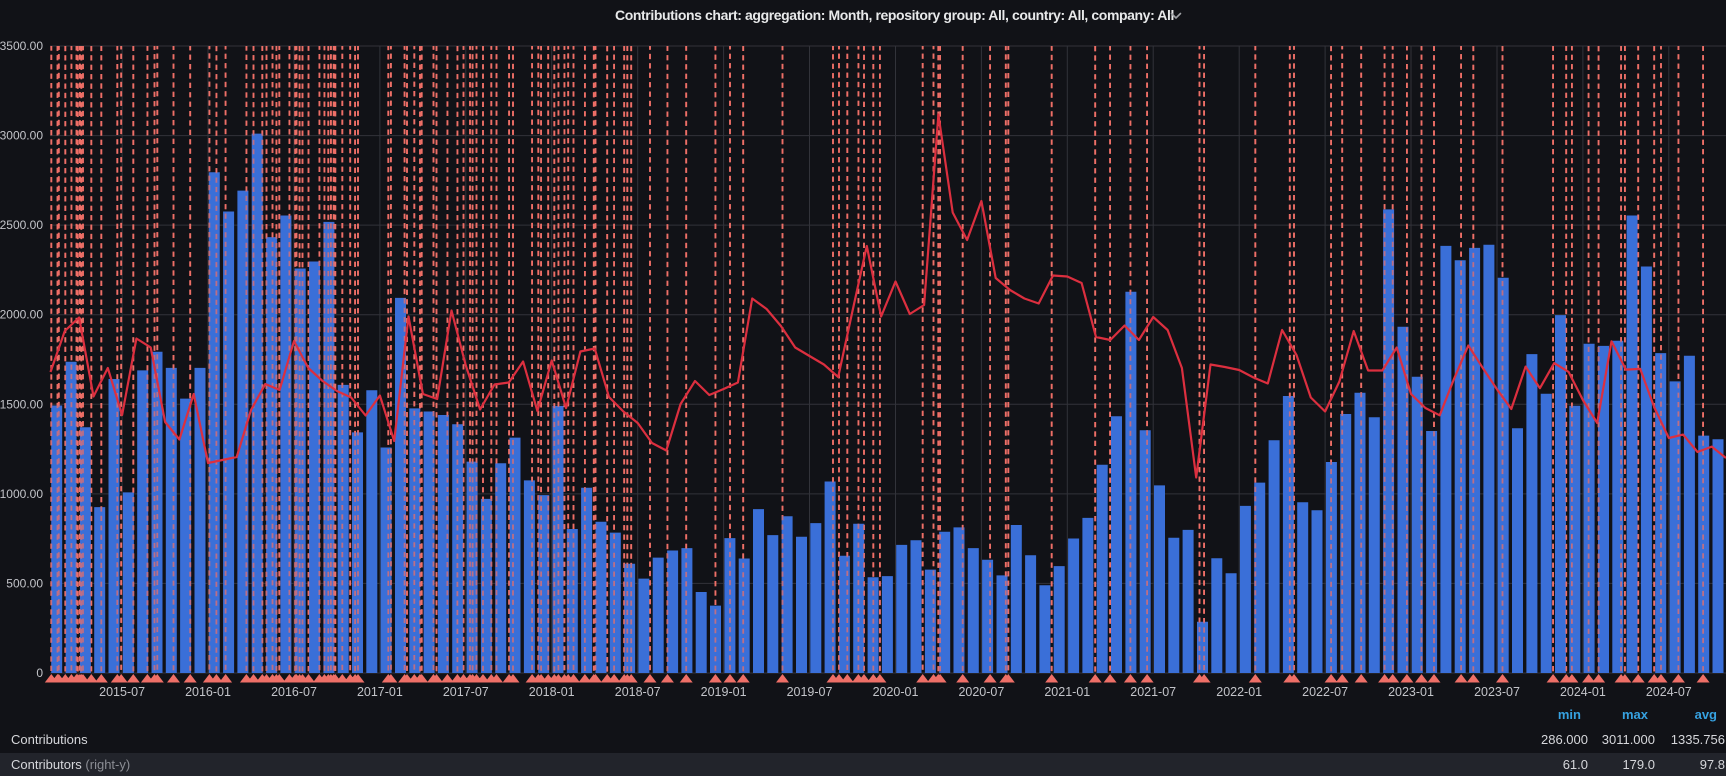  I want to click on svg-text: 2019-07, so click(810, 692).